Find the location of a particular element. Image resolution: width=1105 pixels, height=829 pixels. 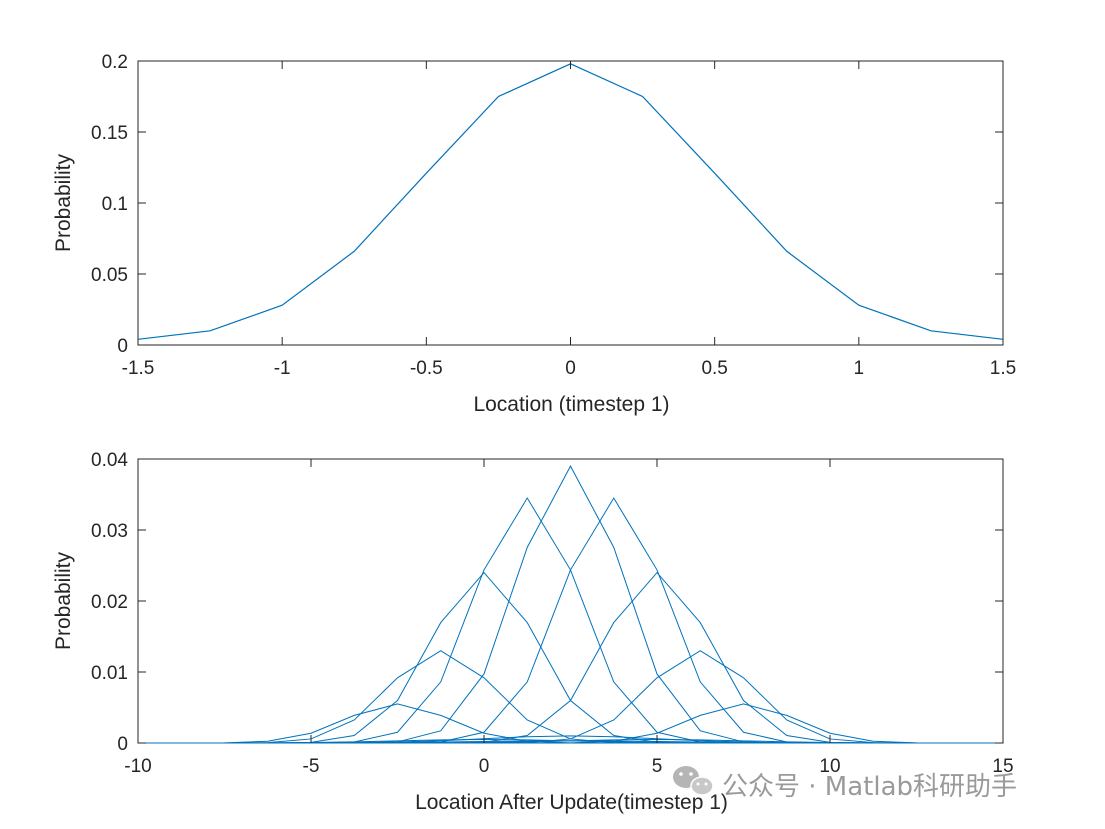

y-tick-label: 0.1 is located at coordinates (115, 204).